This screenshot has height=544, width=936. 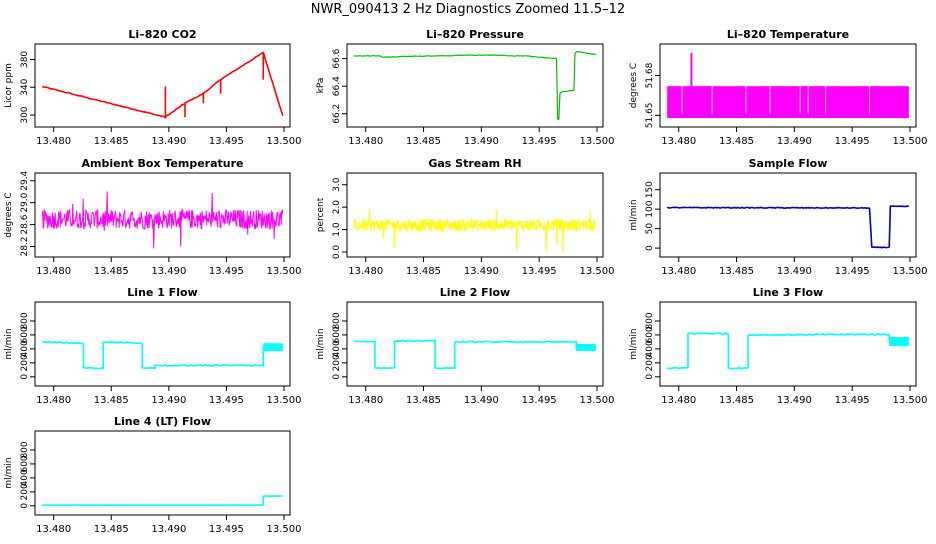 What do you see at coordinates (650, 208) in the screenshot?
I see `y-tick-label: 100` at bounding box center [650, 208].